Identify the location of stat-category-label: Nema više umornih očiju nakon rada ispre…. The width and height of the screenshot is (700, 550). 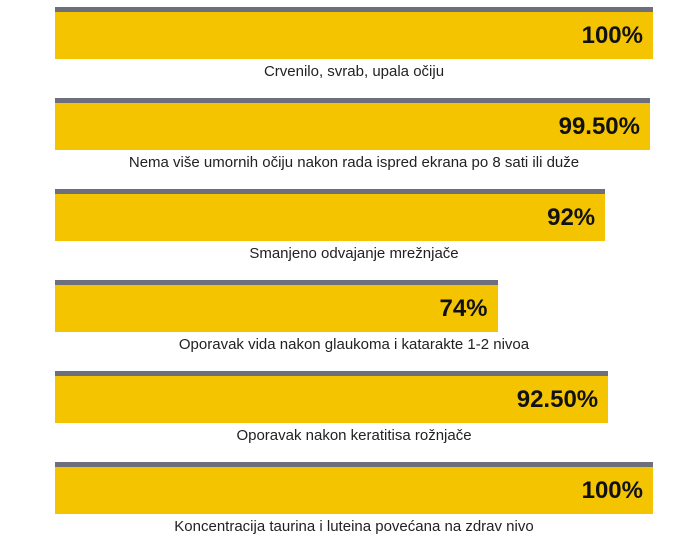
(354, 162).